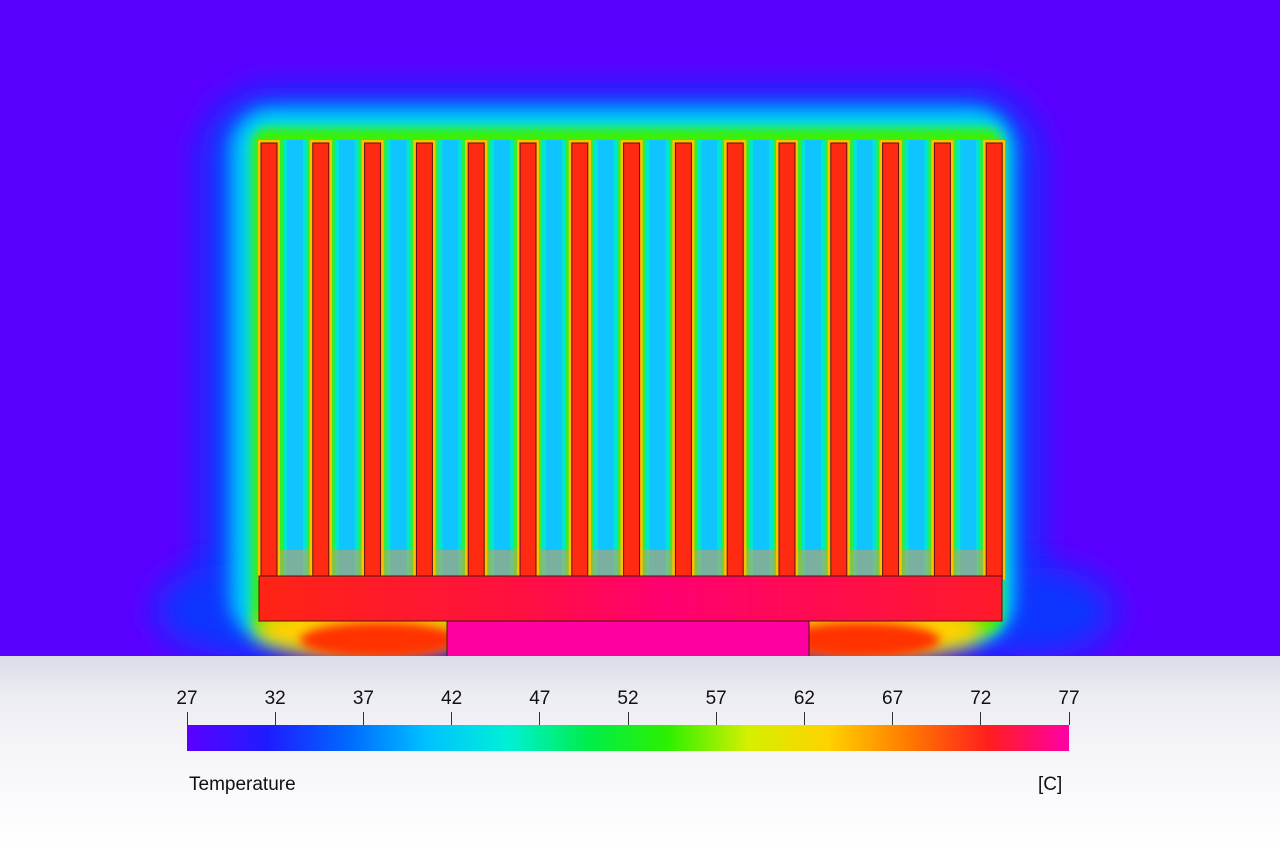  I want to click on colorbar-tick-label: 27, so click(187, 698).